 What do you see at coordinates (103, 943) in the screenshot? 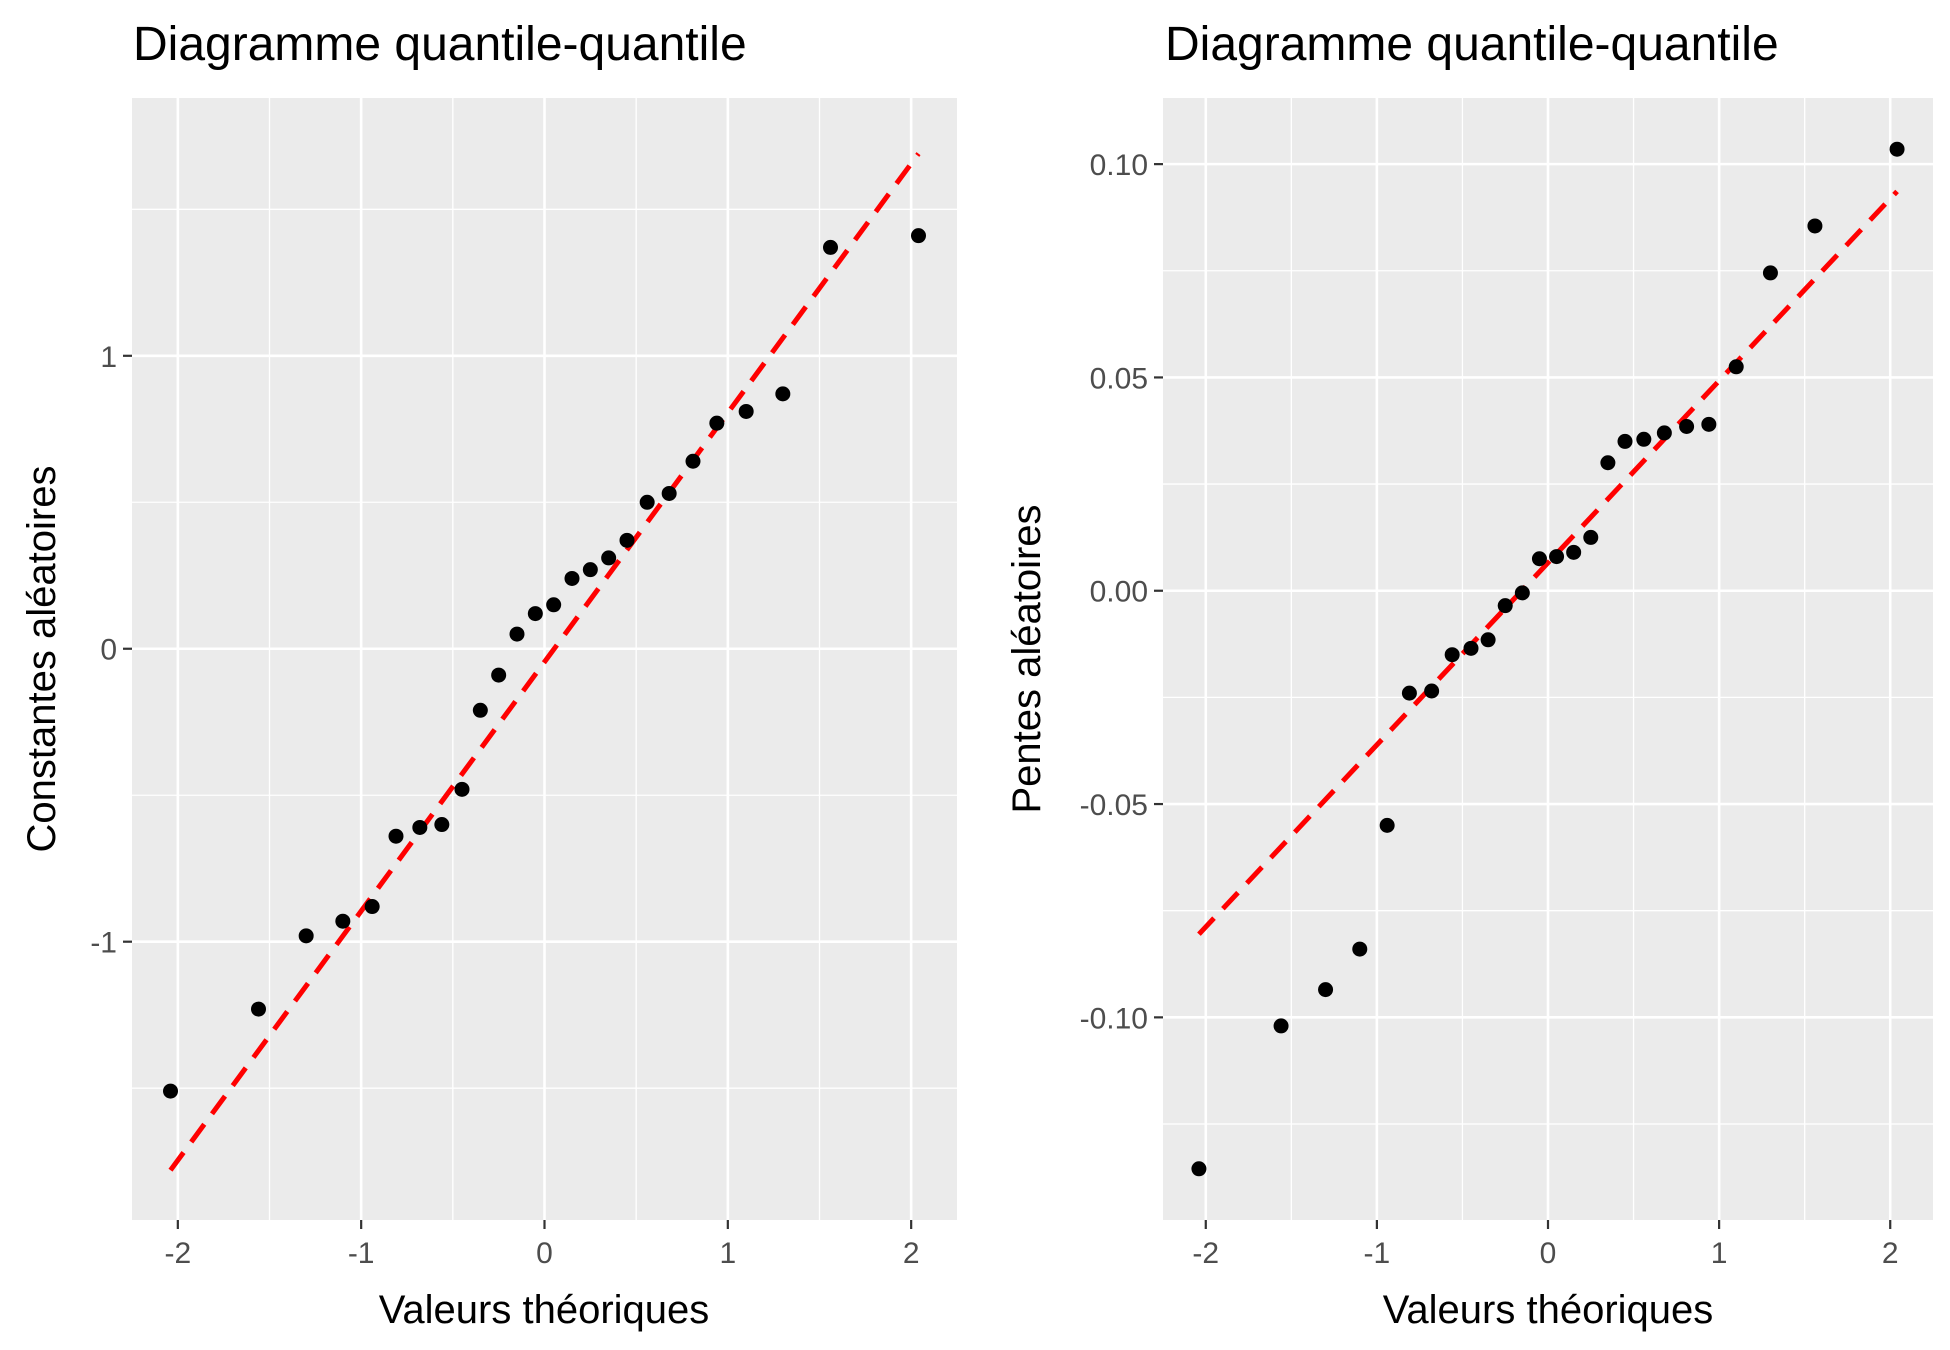
I see `y-tick-label: -1` at bounding box center [103, 943].